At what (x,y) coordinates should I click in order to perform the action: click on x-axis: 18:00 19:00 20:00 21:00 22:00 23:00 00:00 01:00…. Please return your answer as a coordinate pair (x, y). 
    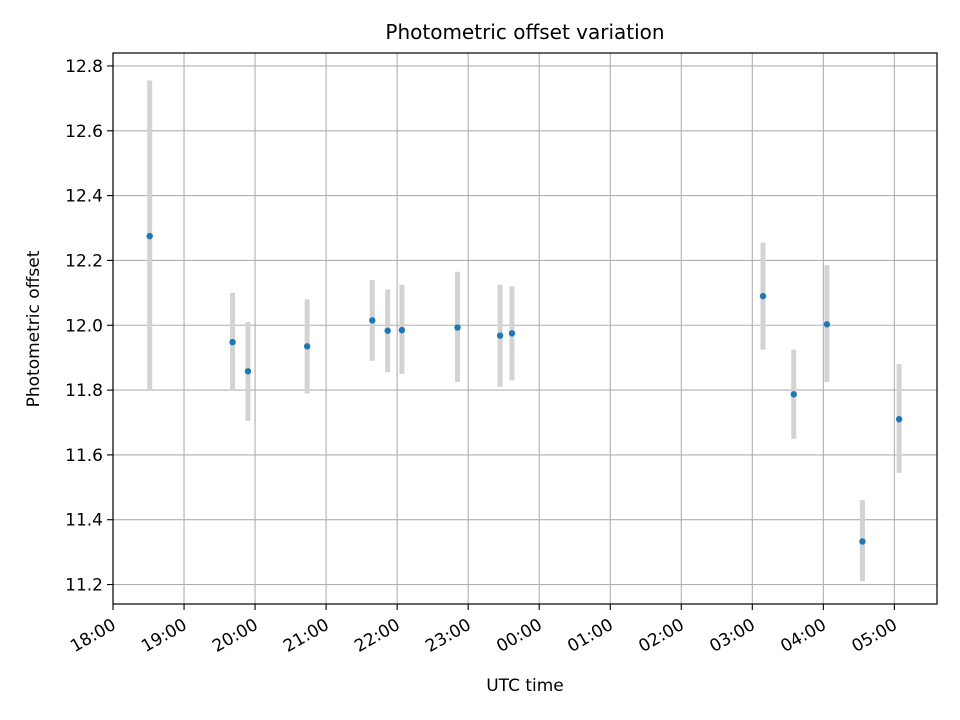
    Looking at the image, I should click on (484, 630).